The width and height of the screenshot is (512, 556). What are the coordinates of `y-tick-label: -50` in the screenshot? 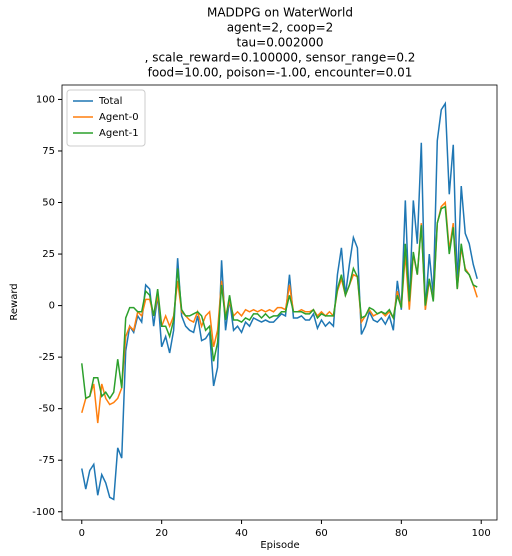 It's located at (47, 409).